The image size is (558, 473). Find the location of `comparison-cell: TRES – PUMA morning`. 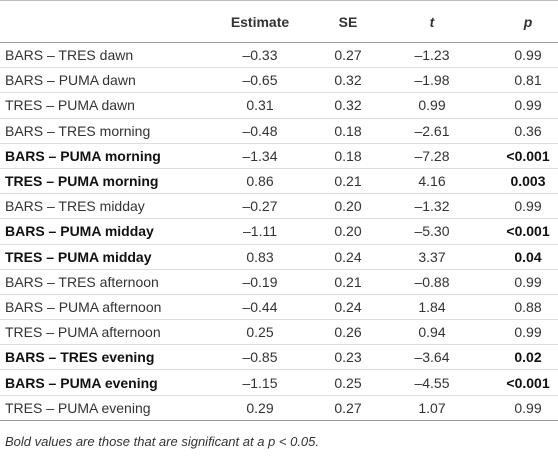

comparison-cell: TRES – PUMA morning is located at coordinates (106, 181).